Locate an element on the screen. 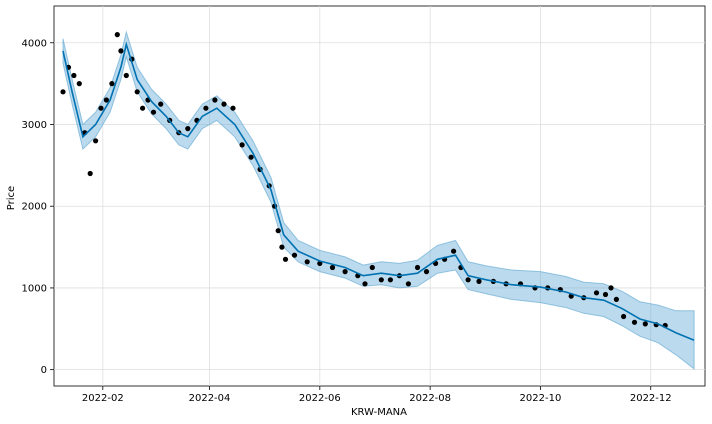 Image resolution: width=712 pixels, height=424 pixels. x-tick-label: 2022-10 is located at coordinates (541, 398).